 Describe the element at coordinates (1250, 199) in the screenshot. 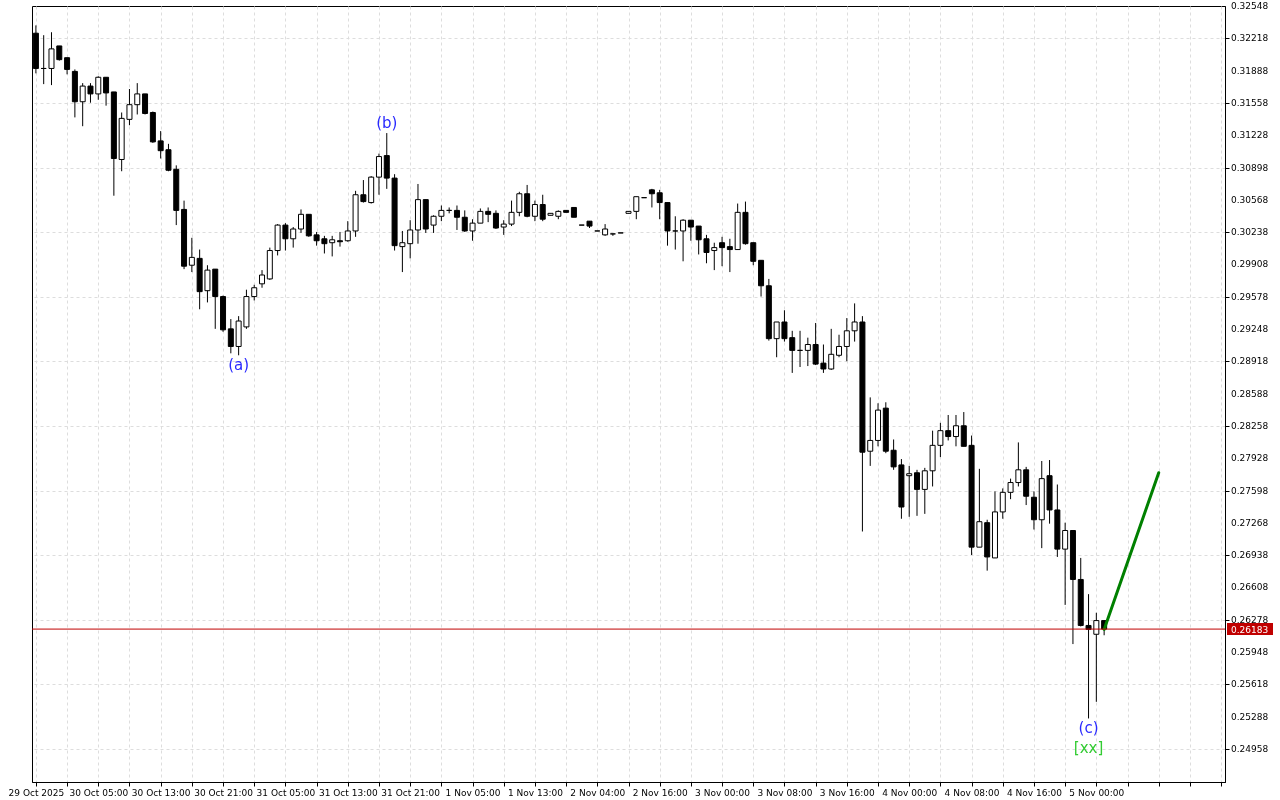

I see `y-tick-label: 0.30568` at that location.